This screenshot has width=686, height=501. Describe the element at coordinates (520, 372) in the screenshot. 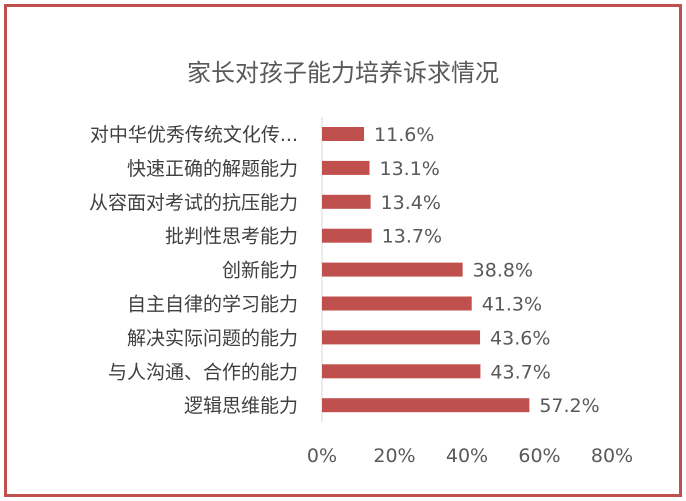

I see `data-label: 43.7%` at that location.